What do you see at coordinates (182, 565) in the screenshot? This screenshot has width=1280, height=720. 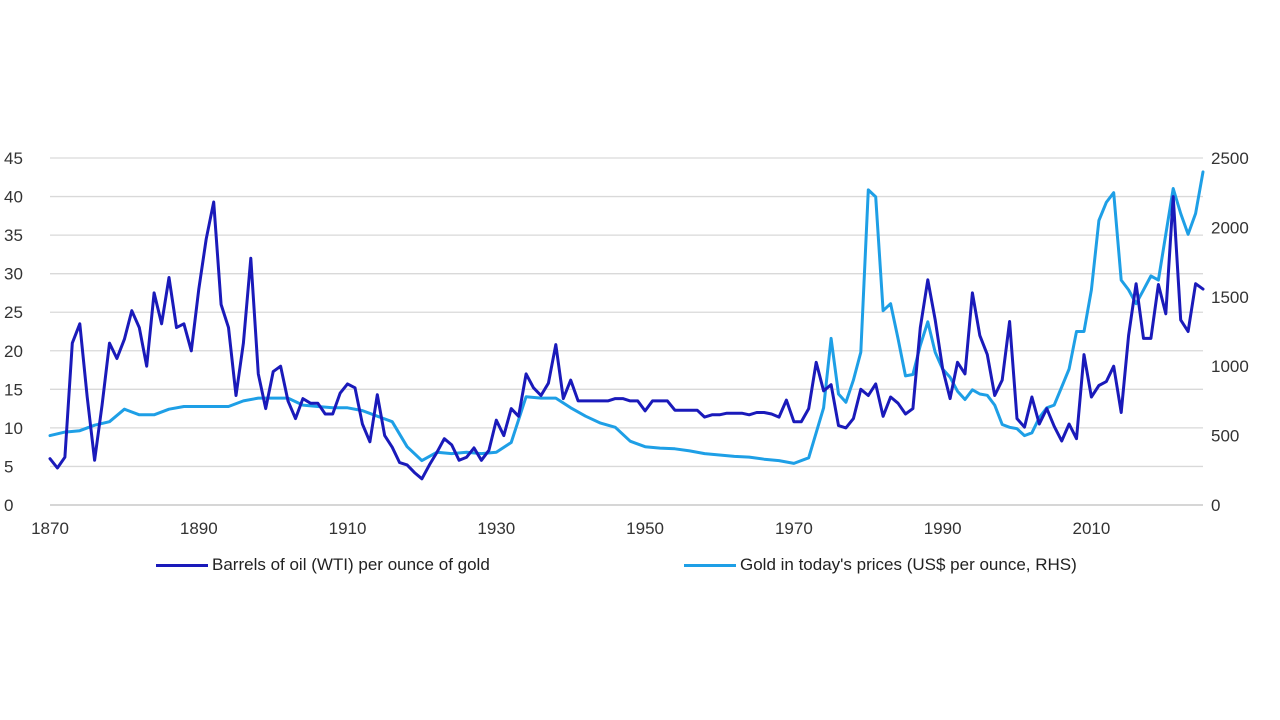 I see `legend-swatch-oil` at bounding box center [182, 565].